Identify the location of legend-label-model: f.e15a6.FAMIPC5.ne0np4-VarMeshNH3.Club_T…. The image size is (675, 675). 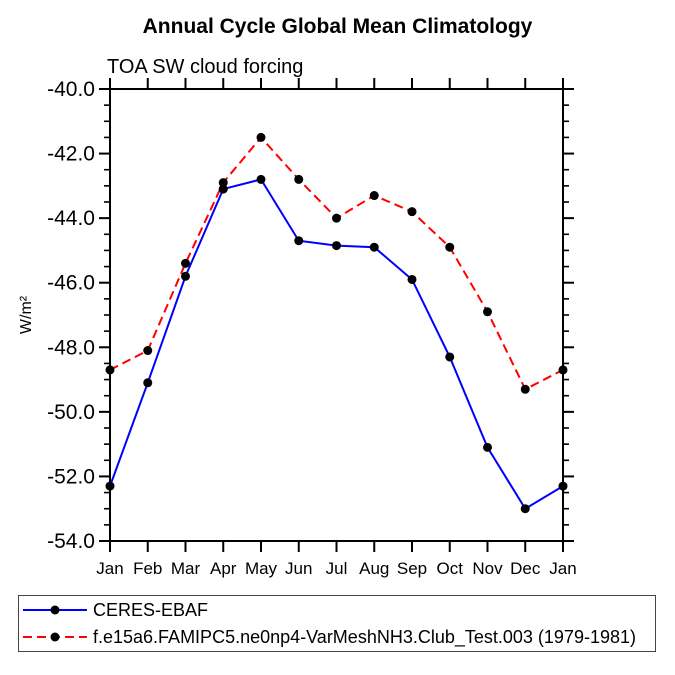
(364, 637).